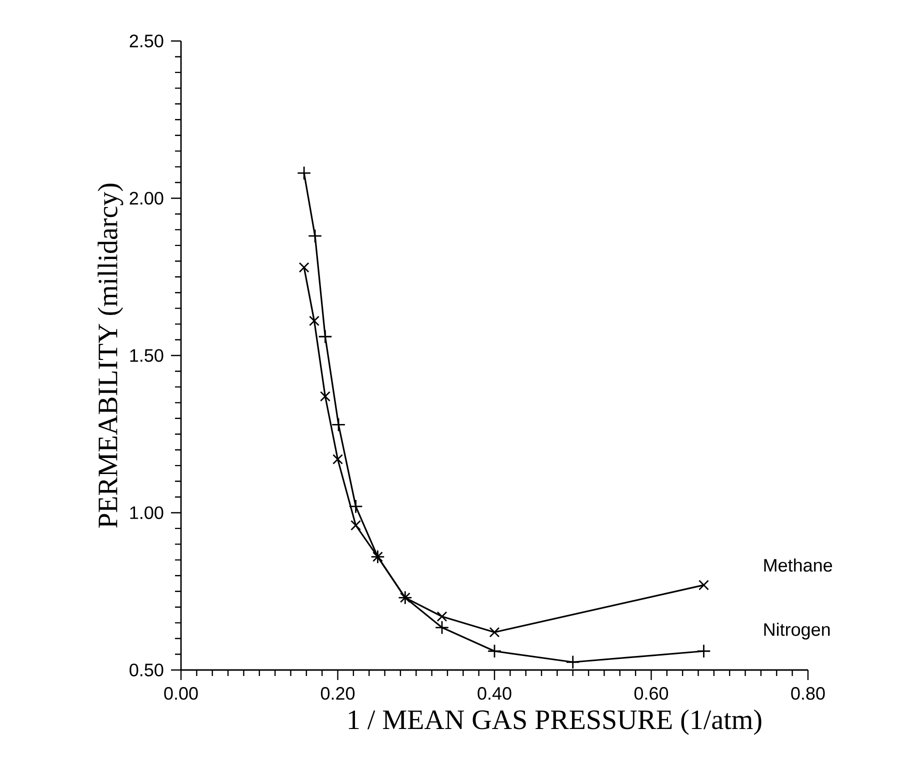 The image size is (912, 766). Describe the element at coordinates (495, 693) in the screenshot. I see `x-tick-label: 0.40` at that location.